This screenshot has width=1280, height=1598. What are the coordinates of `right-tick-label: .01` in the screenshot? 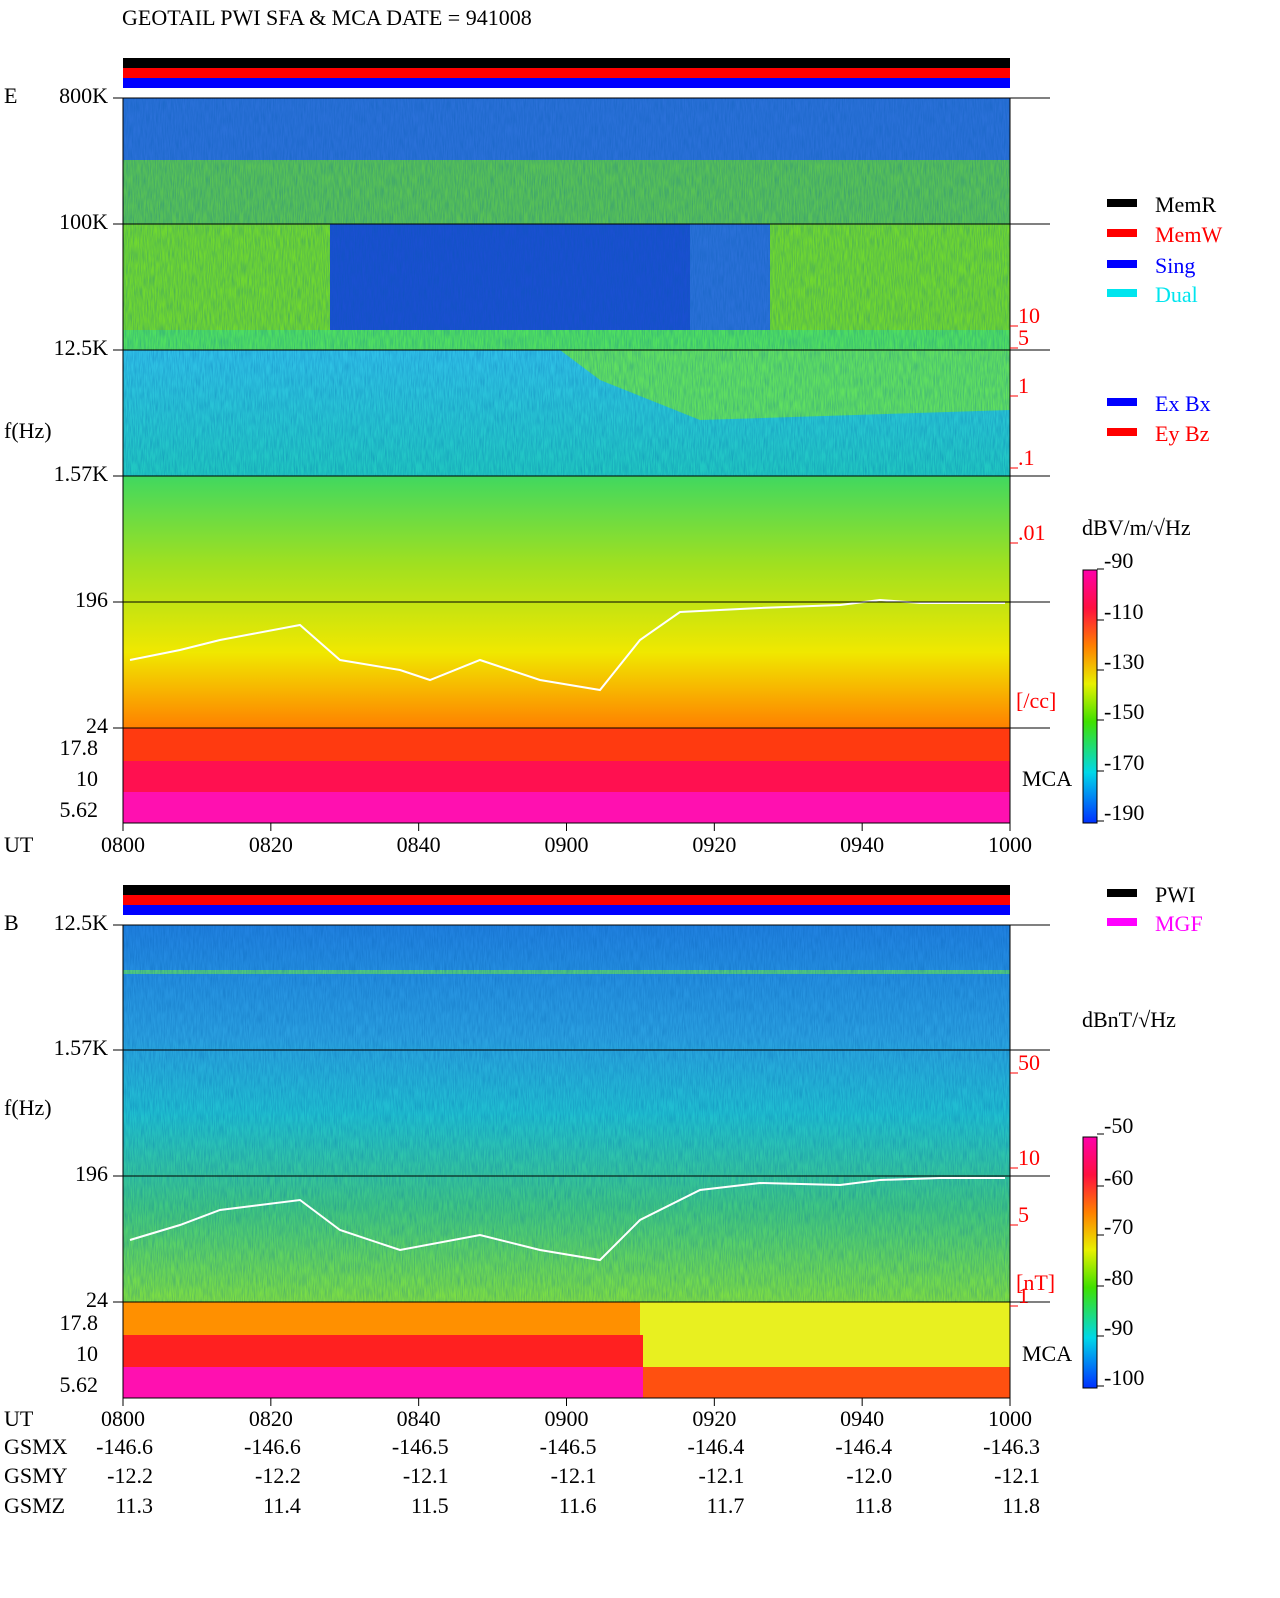 It's located at (1032, 532).